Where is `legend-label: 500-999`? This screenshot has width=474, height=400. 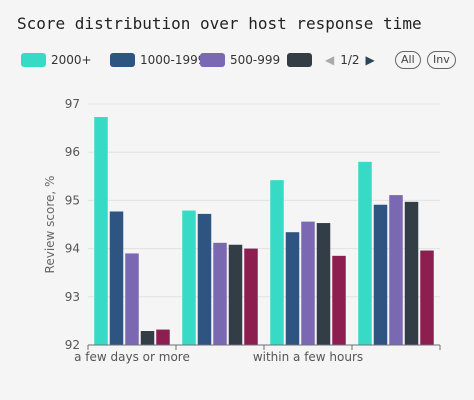
legend-label: 500-999 is located at coordinates (255, 60).